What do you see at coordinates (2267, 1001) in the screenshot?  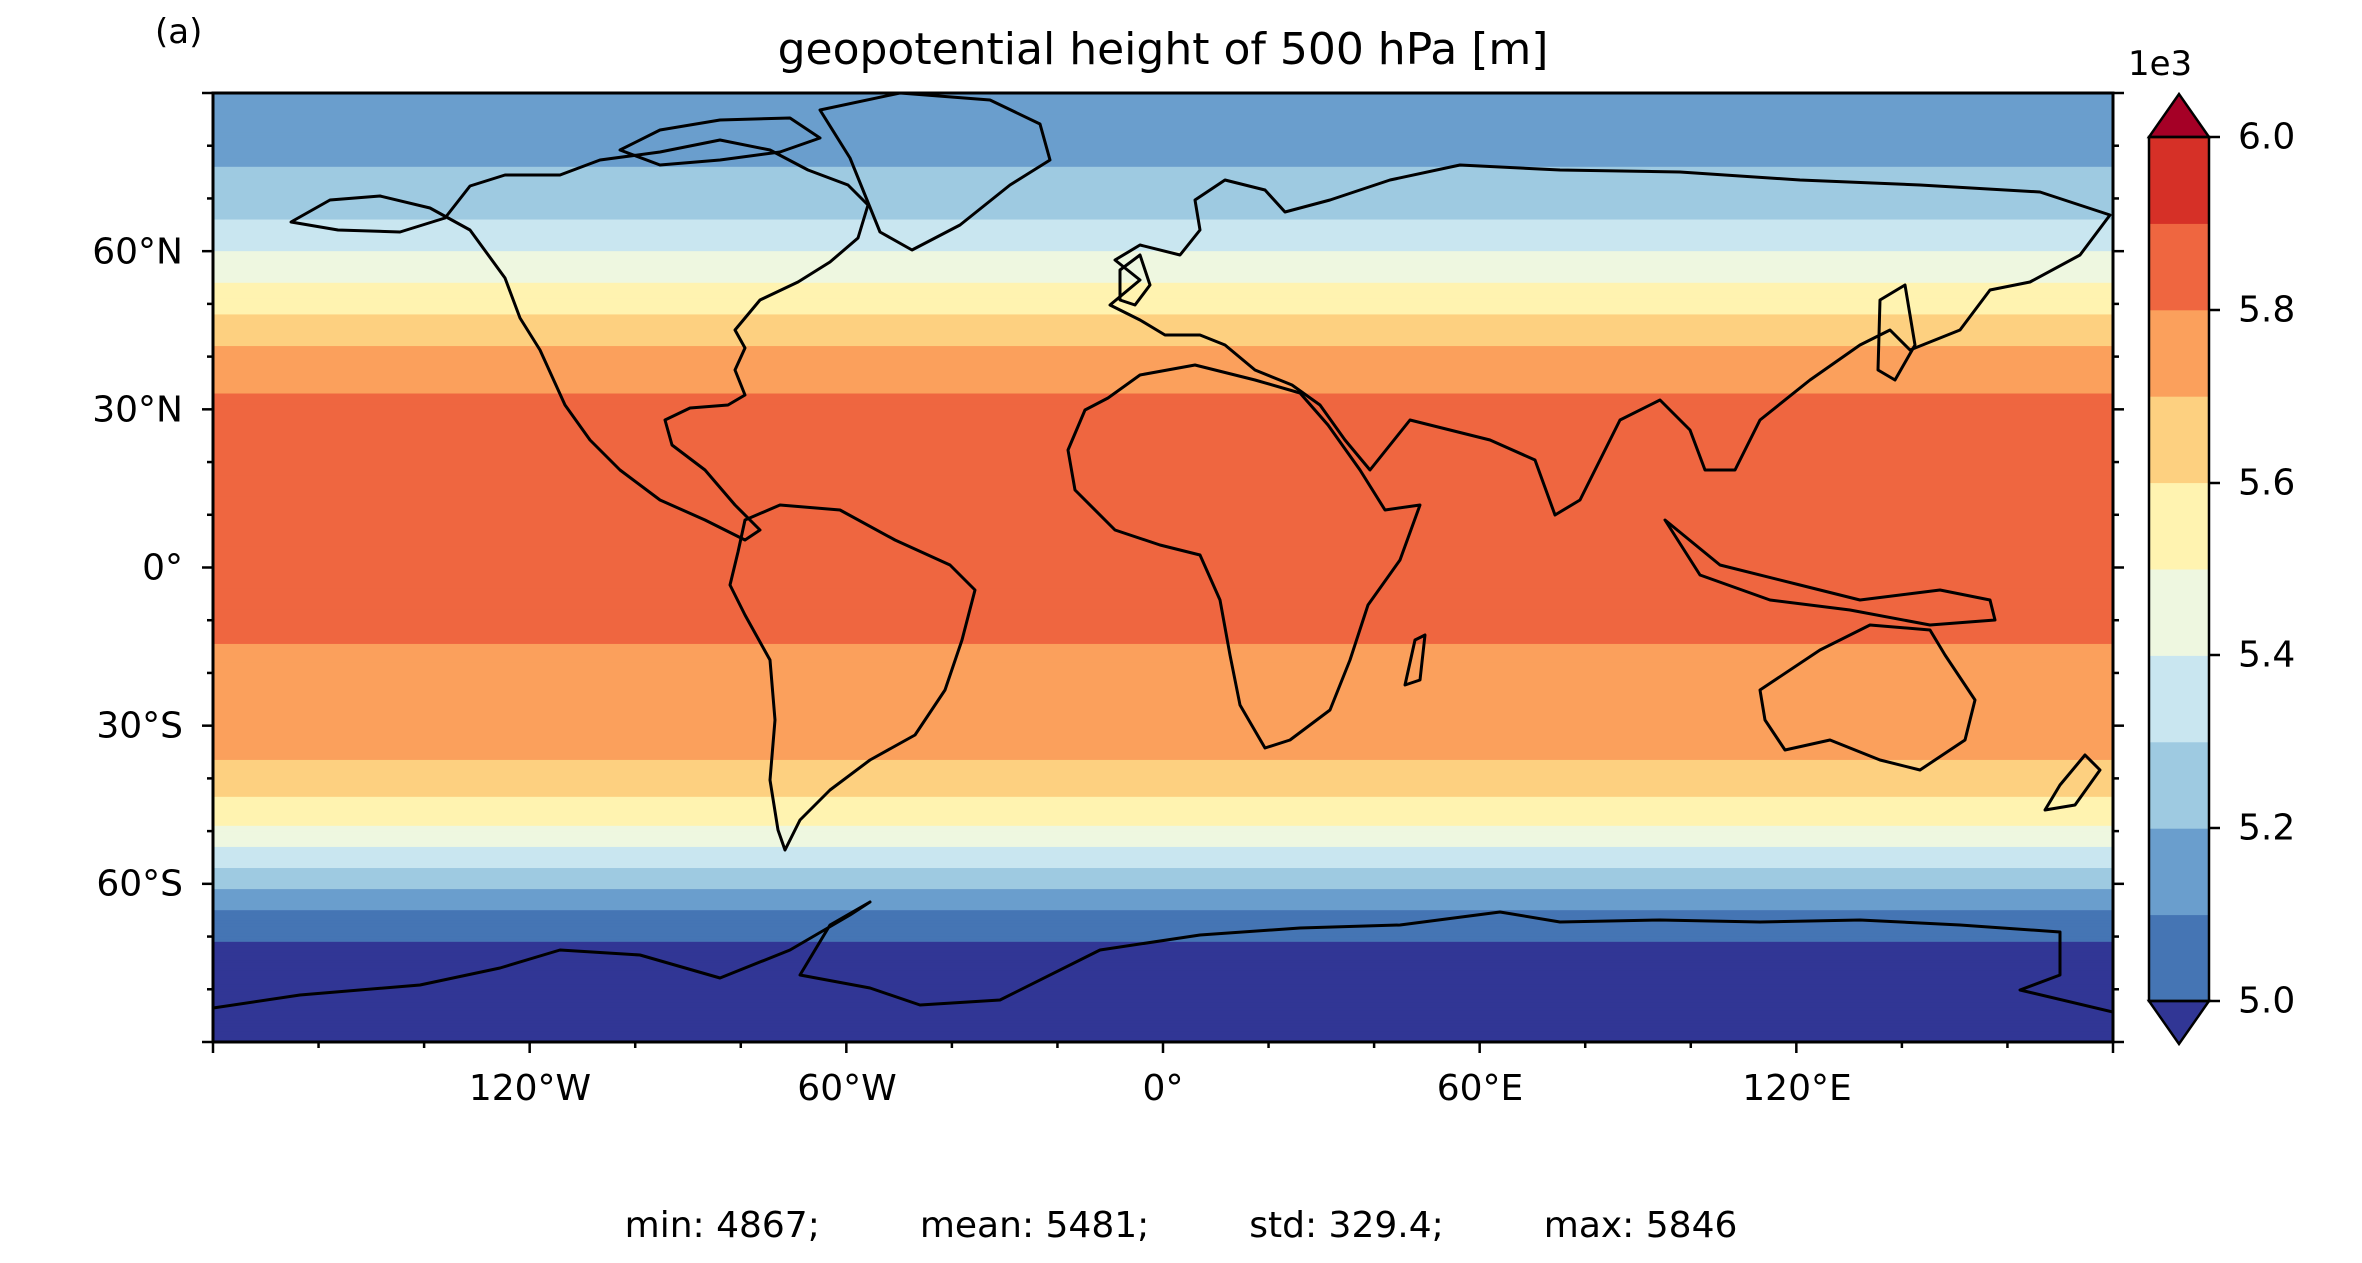 I see `colorbar-tick-label: 5.0` at bounding box center [2267, 1001].